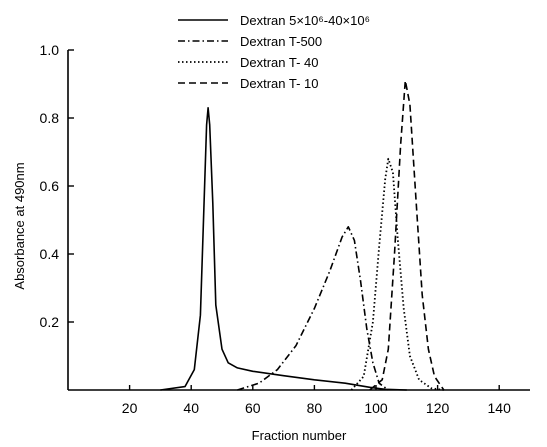  What do you see at coordinates (50, 254) in the screenshot?
I see `y-tick-label: 0.4` at bounding box center [50, 254].